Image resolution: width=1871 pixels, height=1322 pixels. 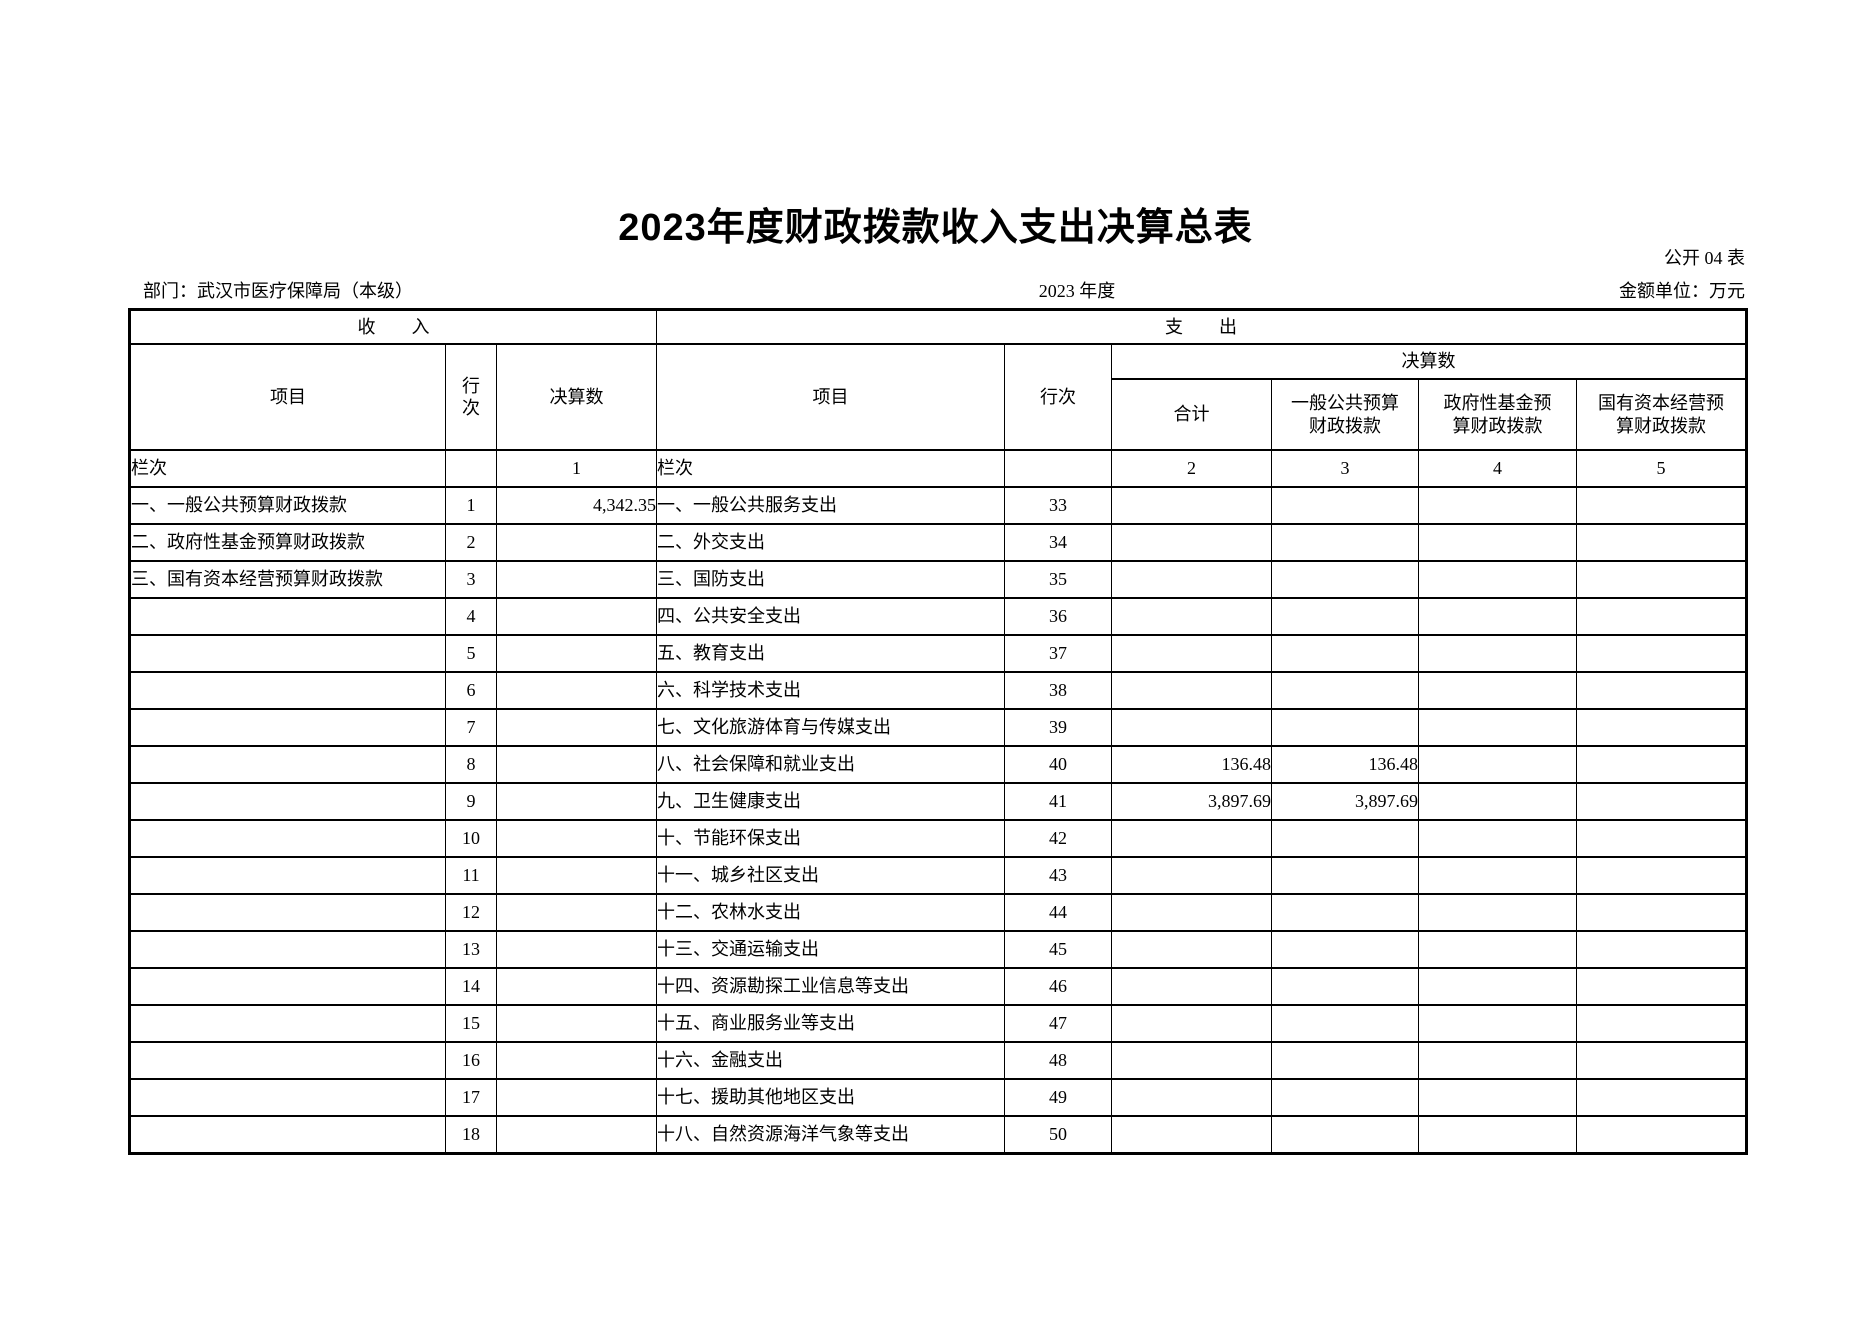 I want to click on income-amount-cell: 4,342.35, so click(x=576, y=505).